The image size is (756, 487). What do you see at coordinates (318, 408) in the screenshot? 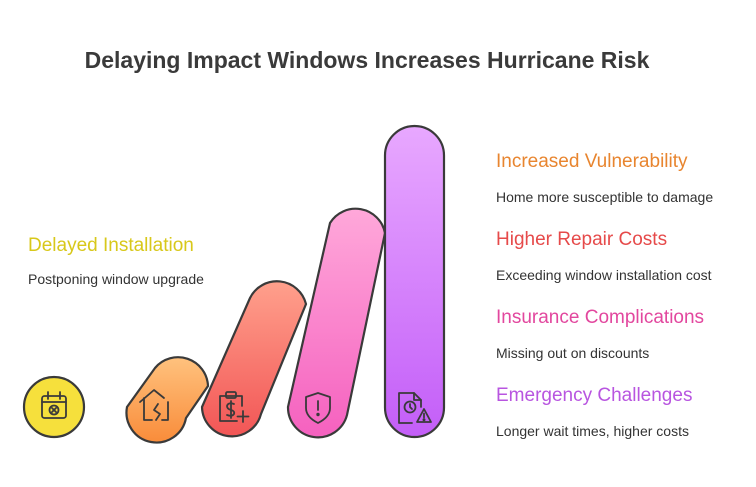
I see `shield-alert-icon` at bounding box center [318, 408].